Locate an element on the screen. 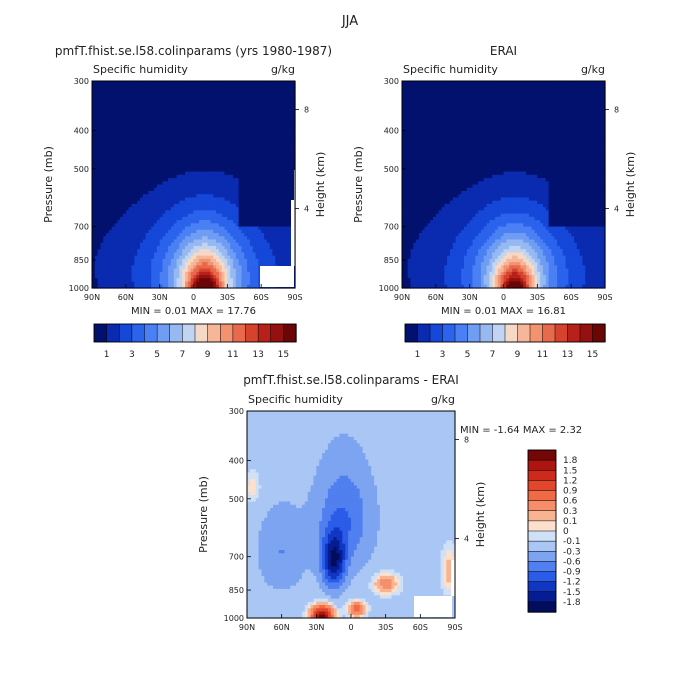 The width and height of the screenshot is (700, 700). colorbar-label: 15 is located at coordinates (592, 355).